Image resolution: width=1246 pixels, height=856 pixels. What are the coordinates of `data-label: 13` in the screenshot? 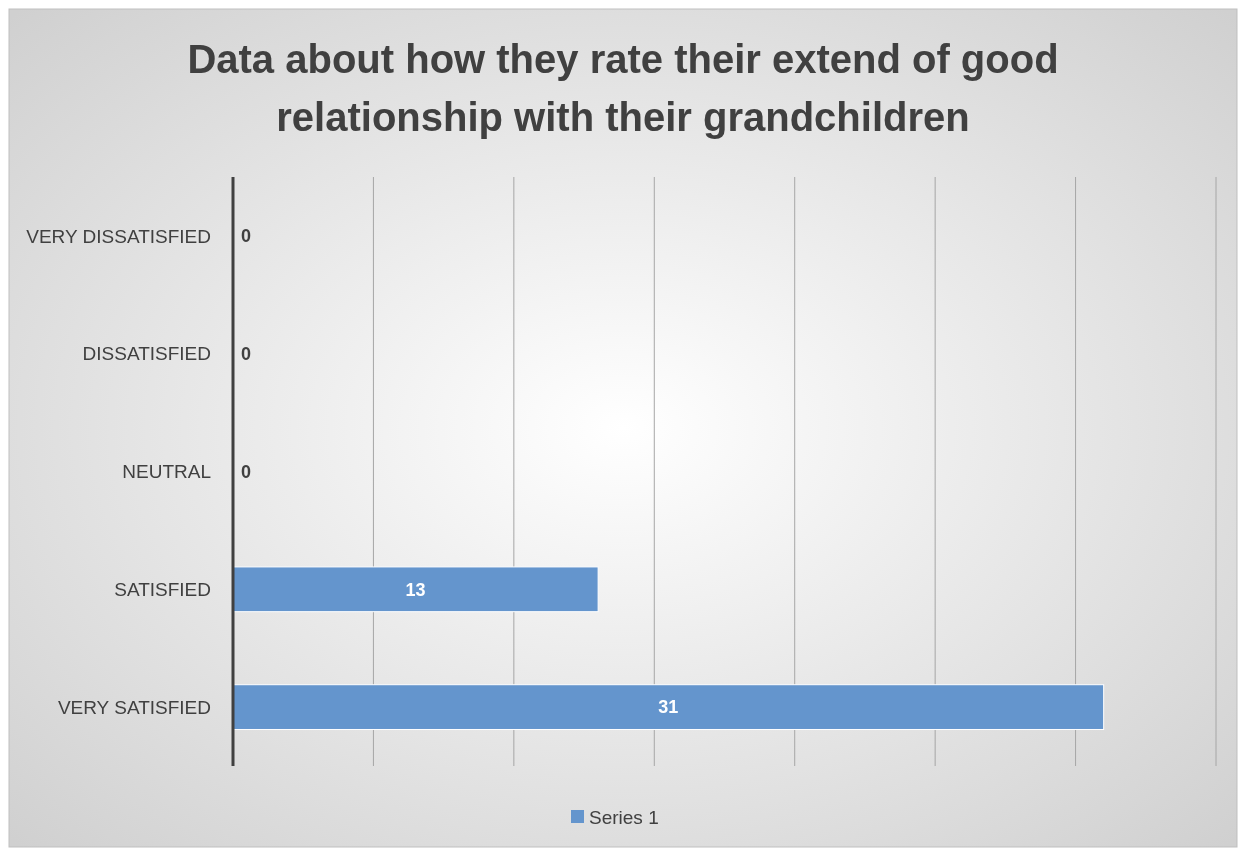 It's located at (415, 589).